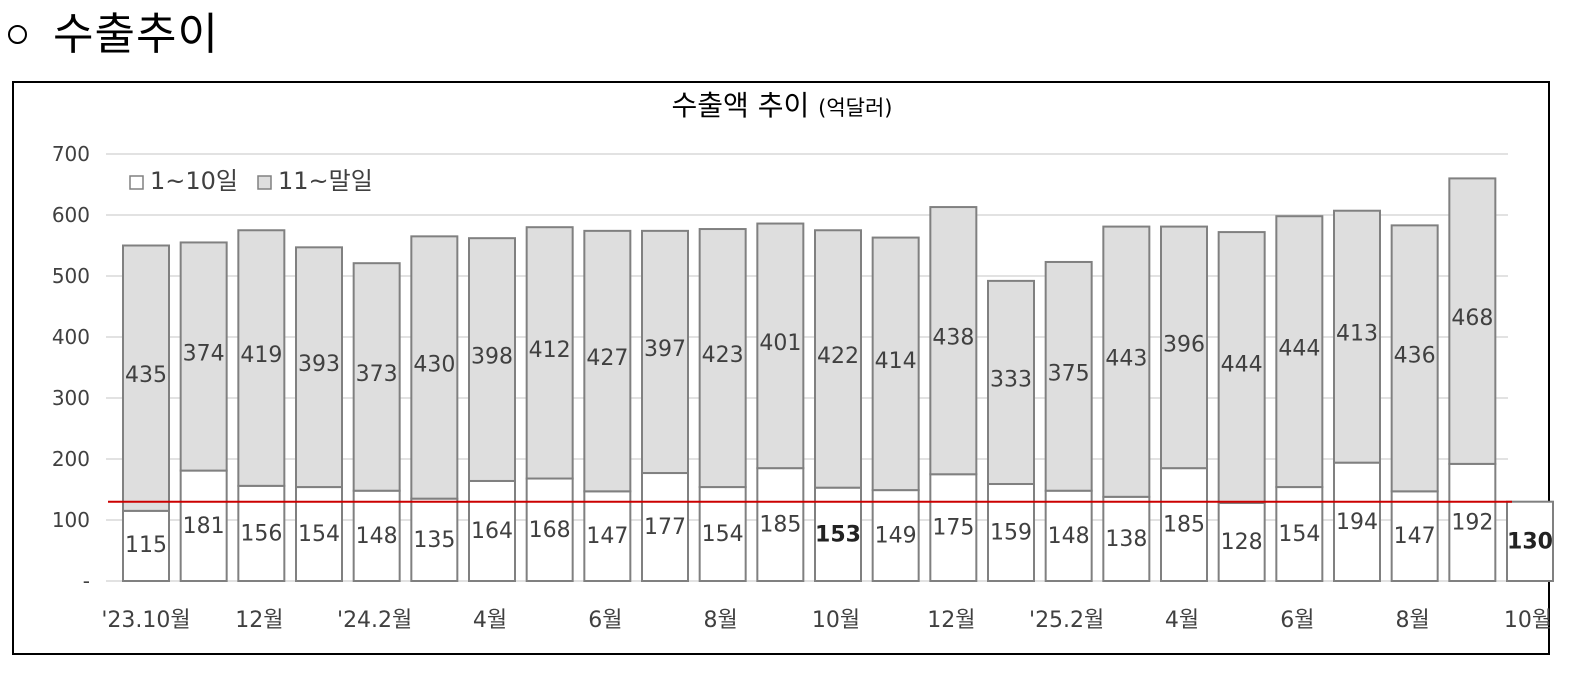  I want to click on data-label-1-10: 181, so click(204, 526).